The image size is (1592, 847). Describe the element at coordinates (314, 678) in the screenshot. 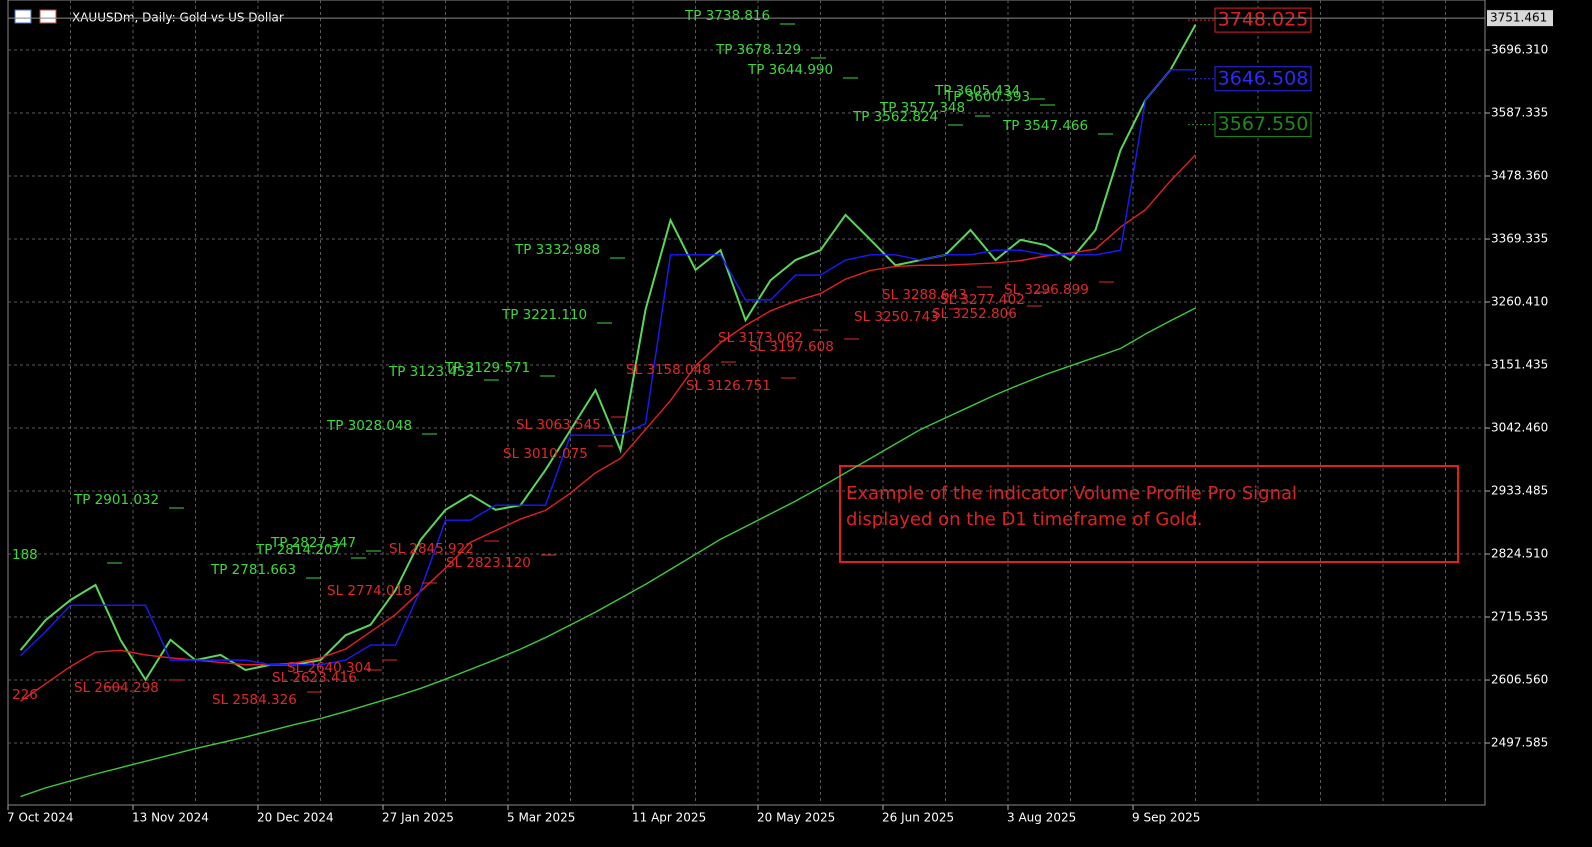

I see `sl-label: SL 2623.416` at that location.